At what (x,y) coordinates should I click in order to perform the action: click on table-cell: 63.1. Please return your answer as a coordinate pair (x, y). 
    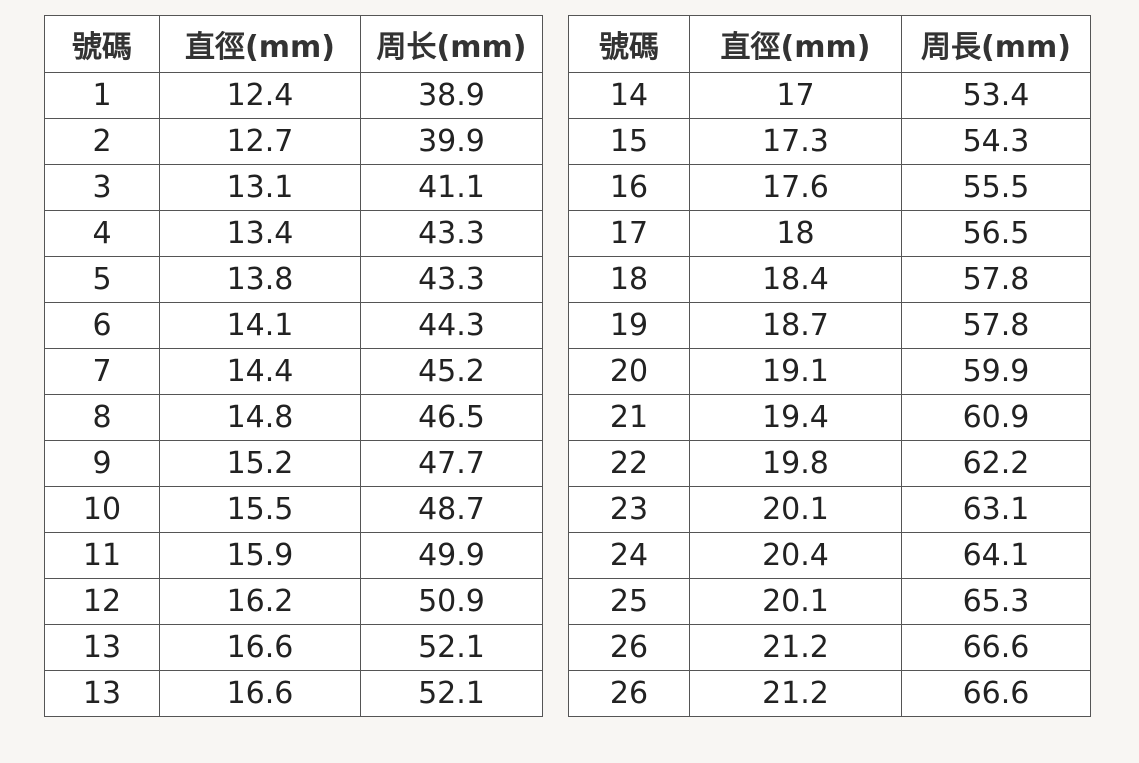
    Looking at the image, I should click on (996, 509).